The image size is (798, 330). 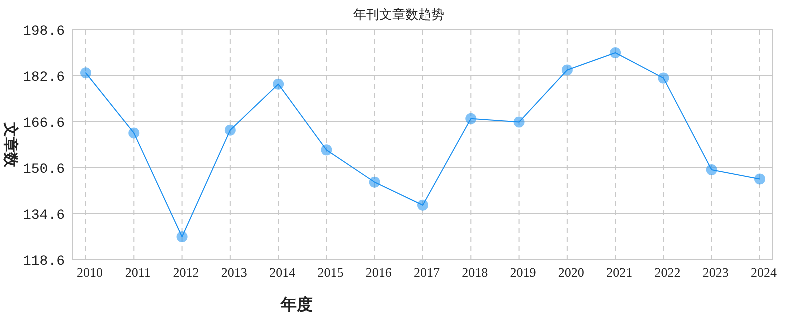 What do you see at coordinates (764, 272) in the screenshot?
I see `x-tick-label: 2024` at bounding box center [764, 272].